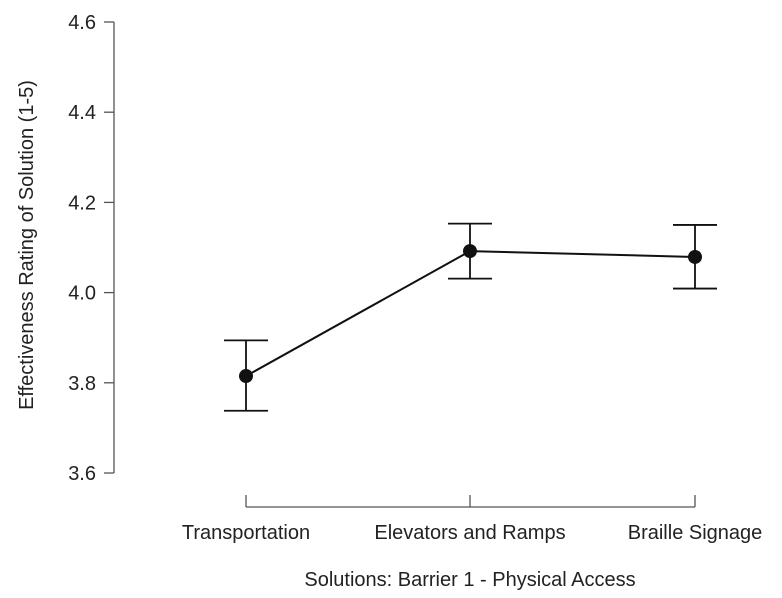 The width and height of the screenshot is (782, 598). I want to click on y-axis: 3.6 3.8 4.0 4.2 4.4 4.6, so click(91, 248).